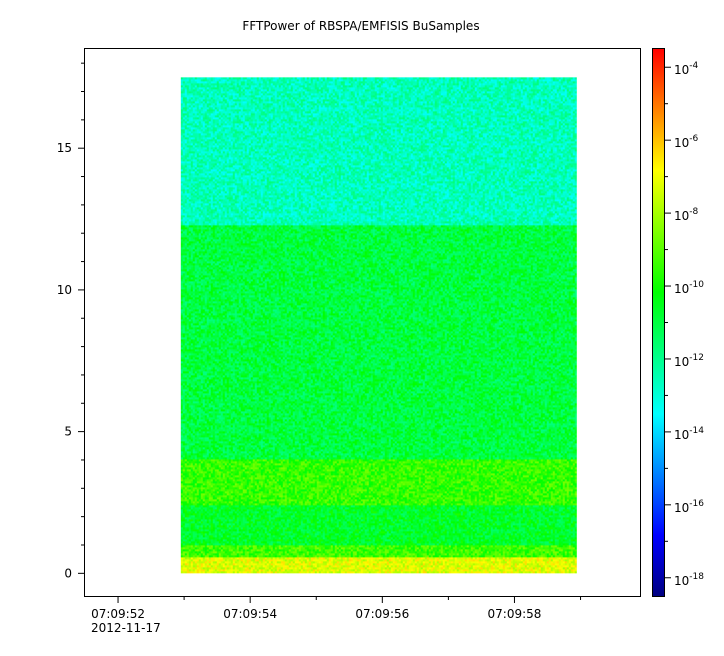  What do you see at coordinates (382, 614) in the screenshot?
I see `x-tick-label: 07:09:56` at bounding box center [382, 614].